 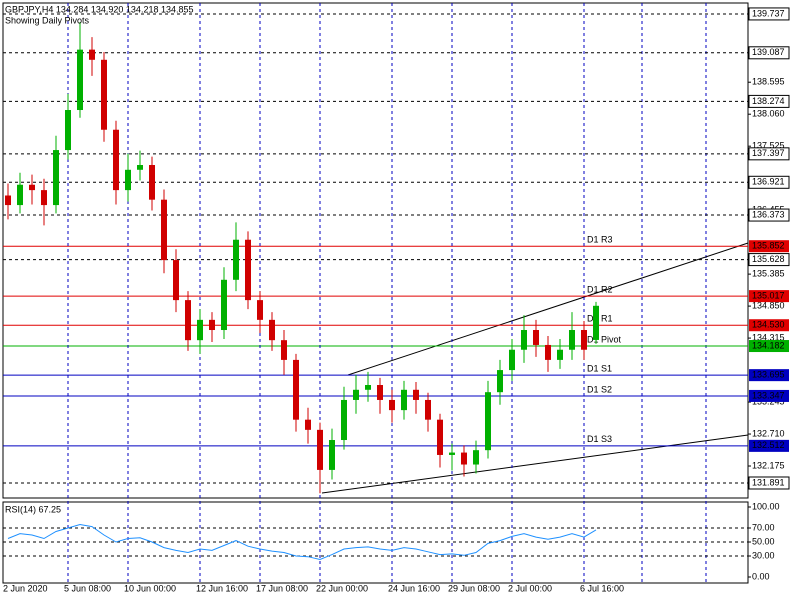 I want to click on pivot-name: D1 Pivot, so click(x=604, y=339).